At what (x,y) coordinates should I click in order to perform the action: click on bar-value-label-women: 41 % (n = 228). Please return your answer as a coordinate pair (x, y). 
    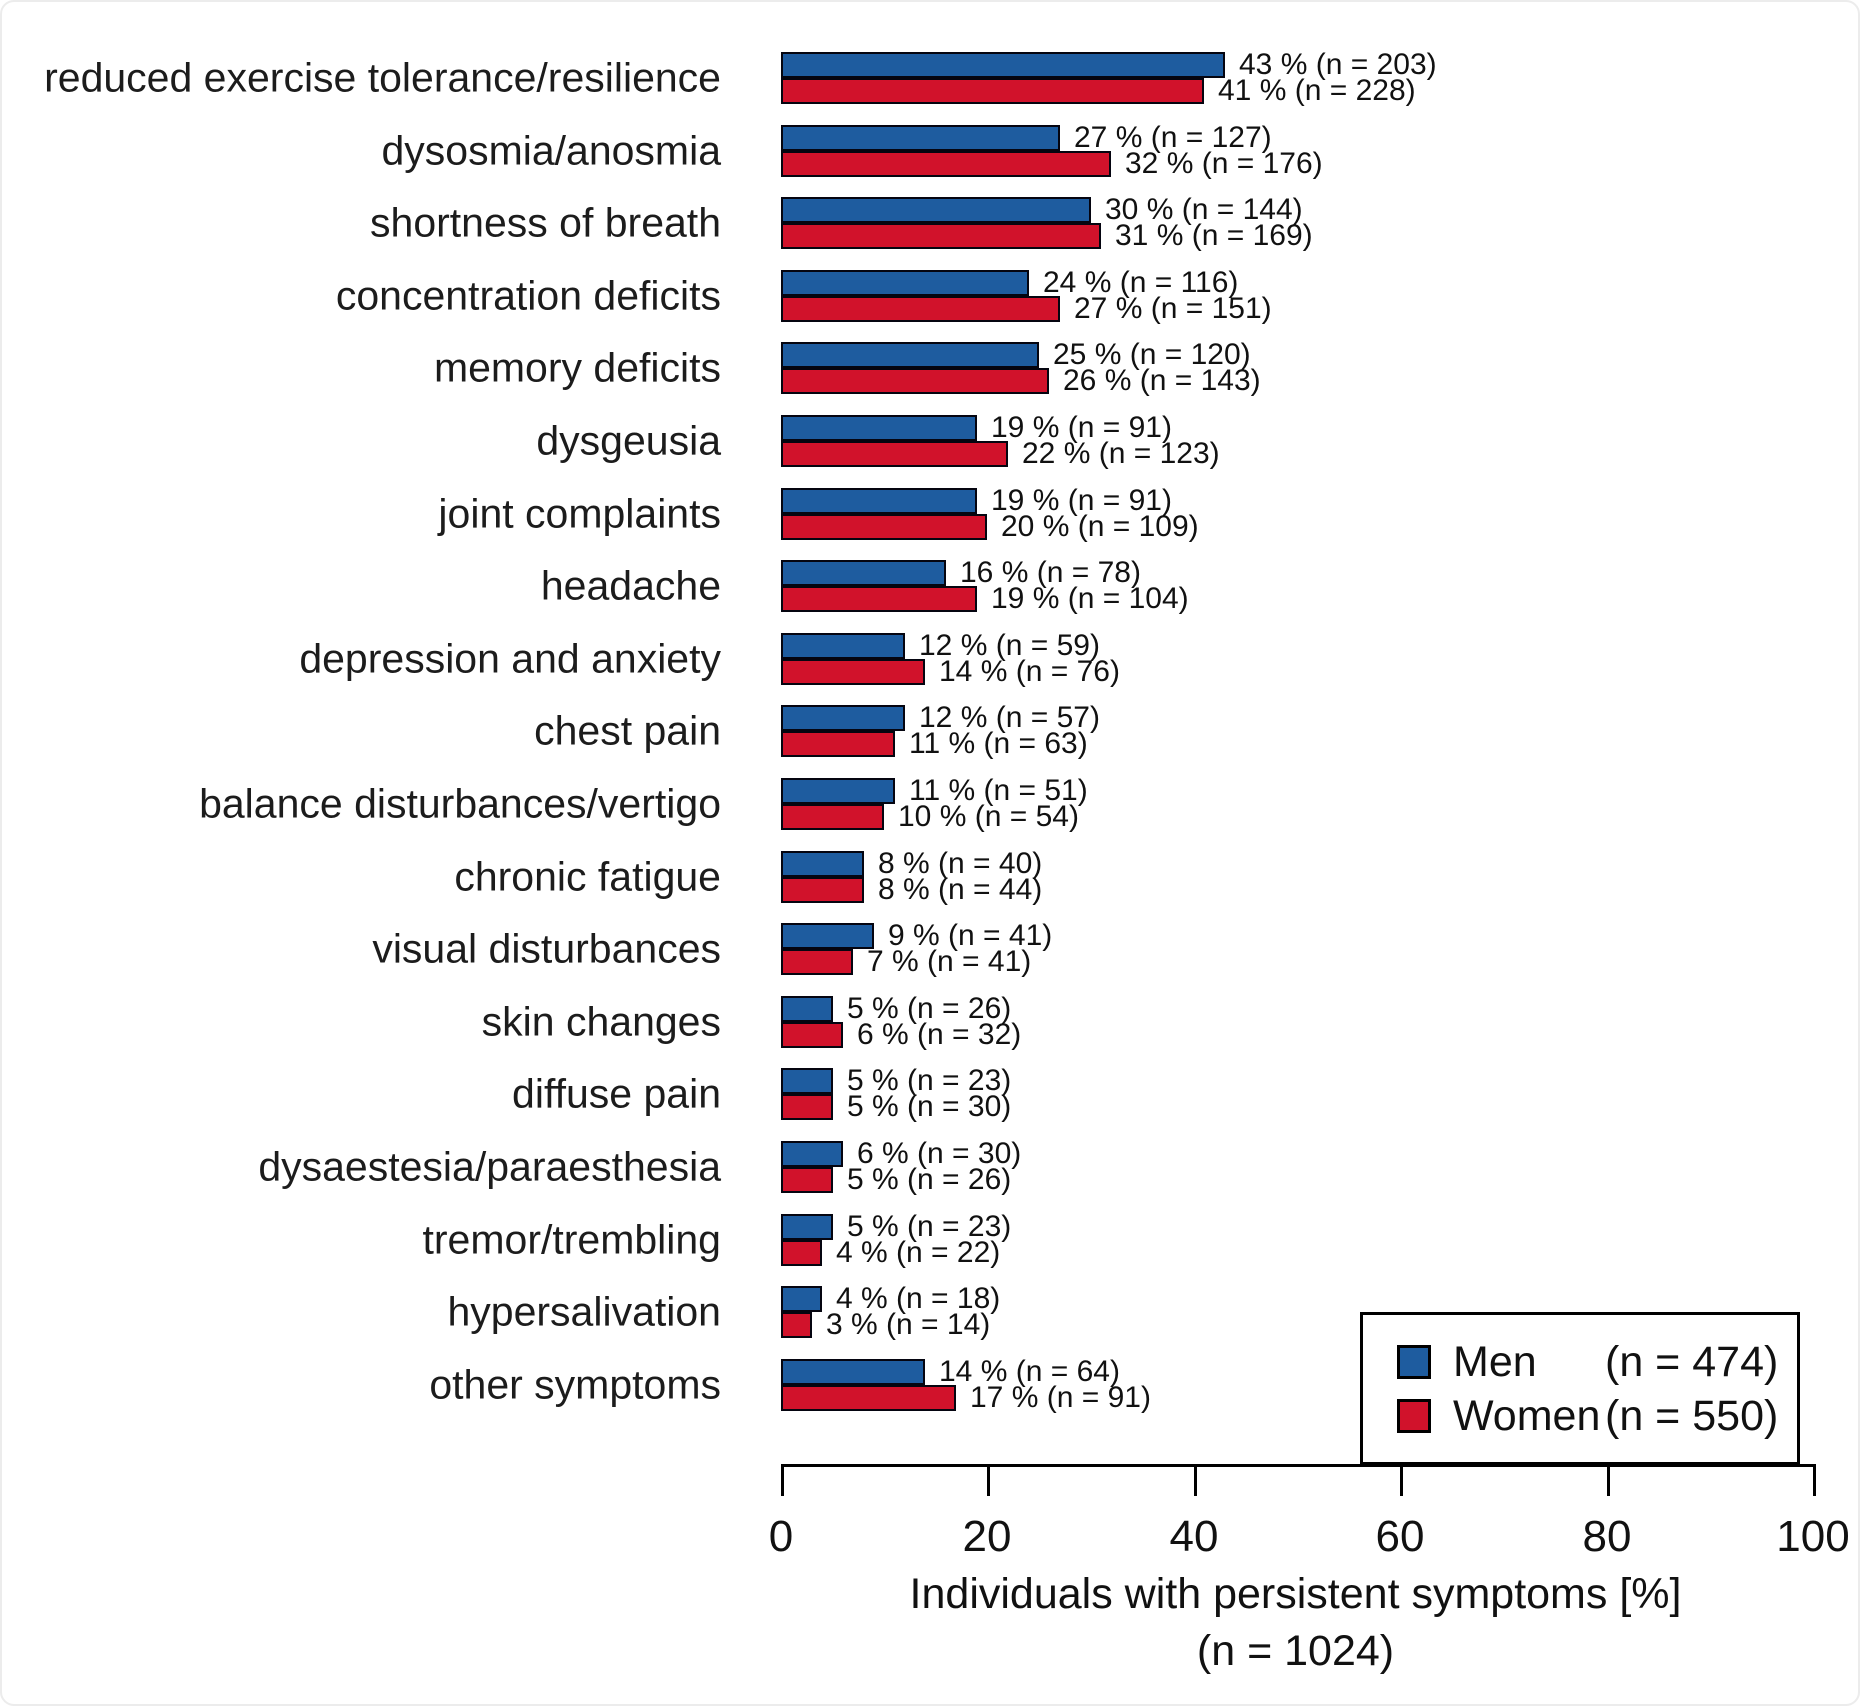
    Looking at the image, I should click on (1317, 90).